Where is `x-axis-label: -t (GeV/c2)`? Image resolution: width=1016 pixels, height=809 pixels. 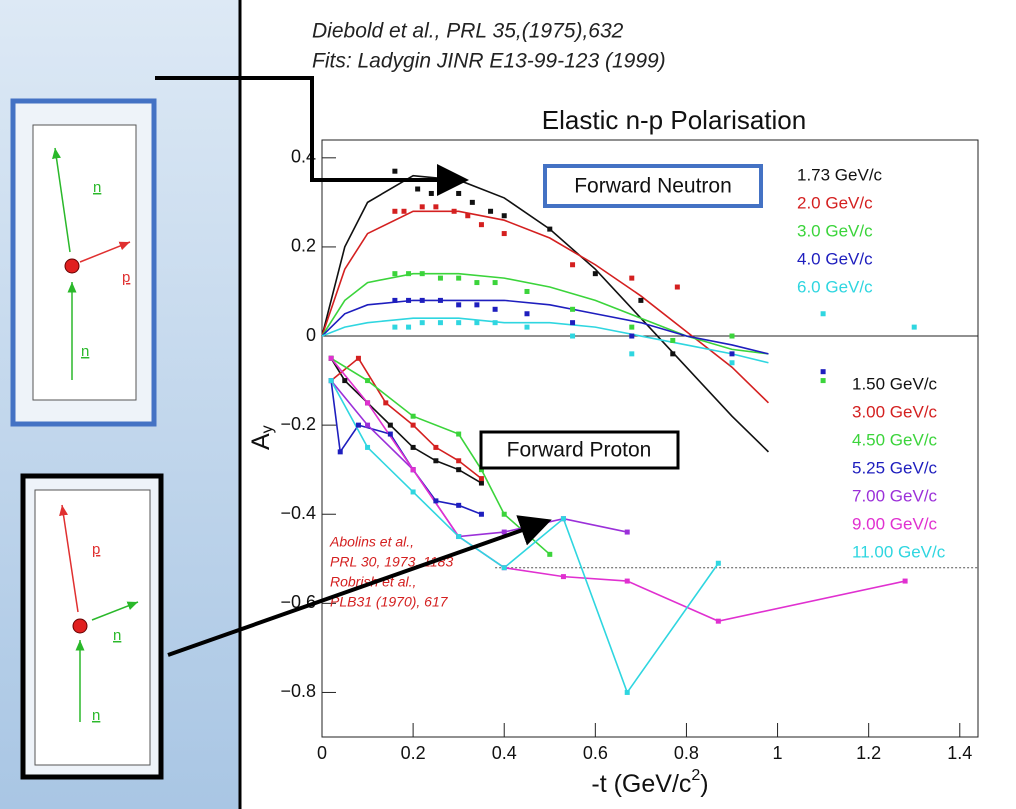 x-axis-label: -t (GeV/c2) is located at coordinates (649, 782).